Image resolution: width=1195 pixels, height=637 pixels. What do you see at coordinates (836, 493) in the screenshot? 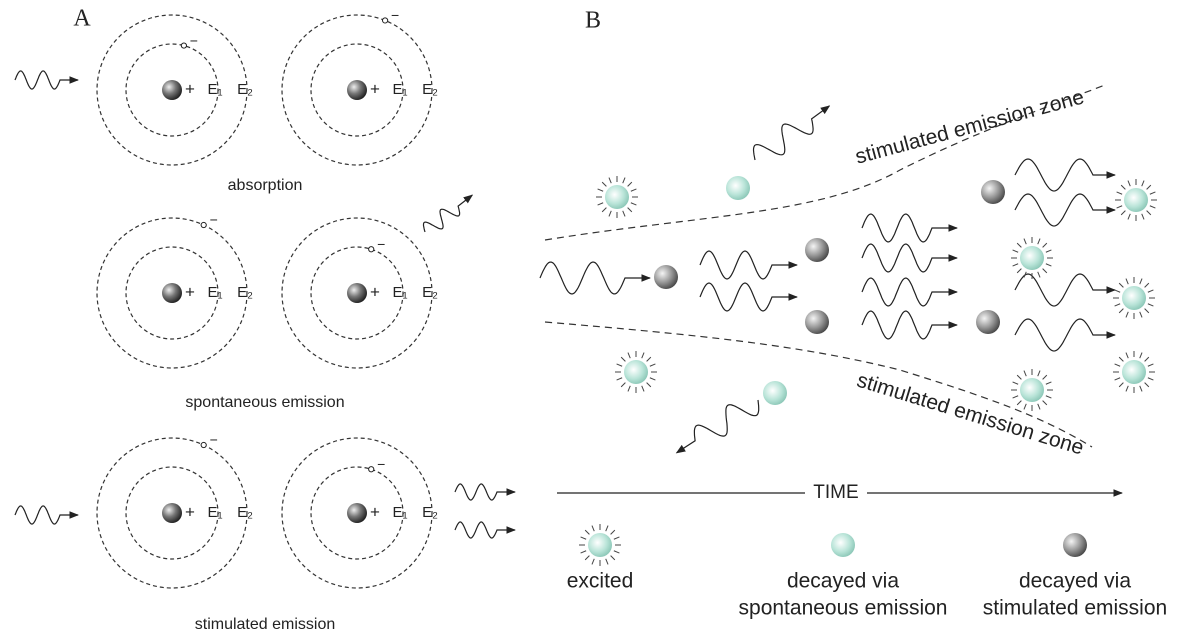
I see `axis-label-bg` at bounding box center [836, 493].